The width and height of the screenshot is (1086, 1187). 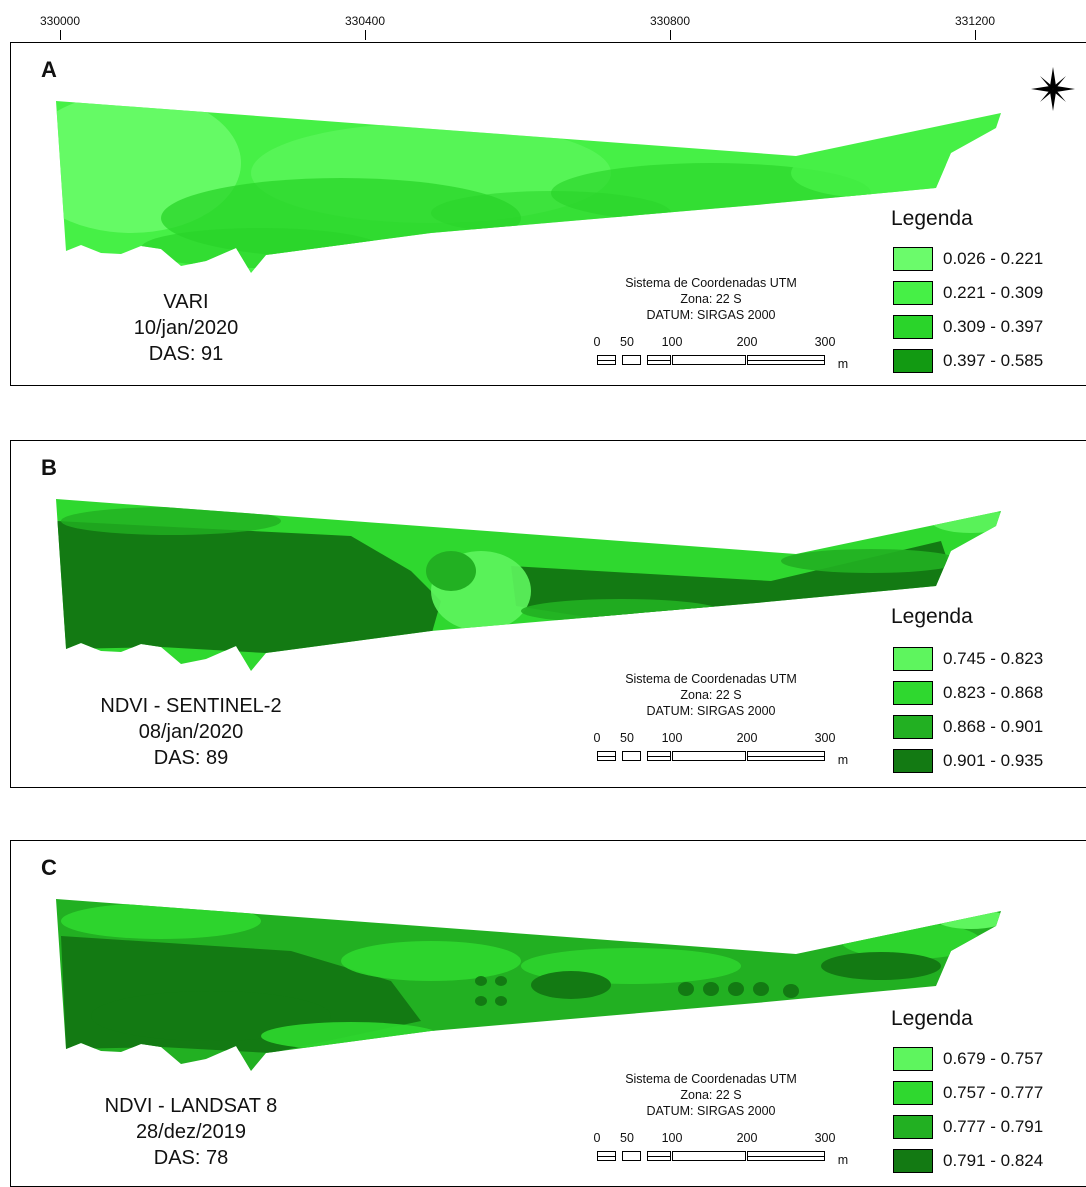 What do you see at coordinates (670, 21) in the screenshot?
I see `x-tick-label: 330800` at bounding box center [670, 21].